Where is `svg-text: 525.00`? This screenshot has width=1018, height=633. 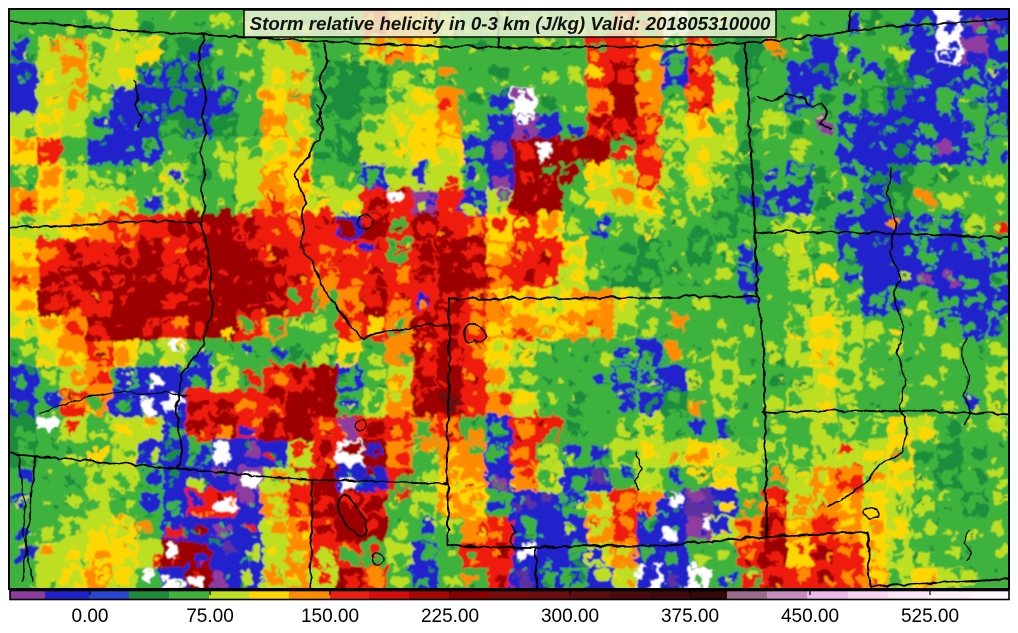 svg-text: 525.00 is located at coordinates (930, 616).